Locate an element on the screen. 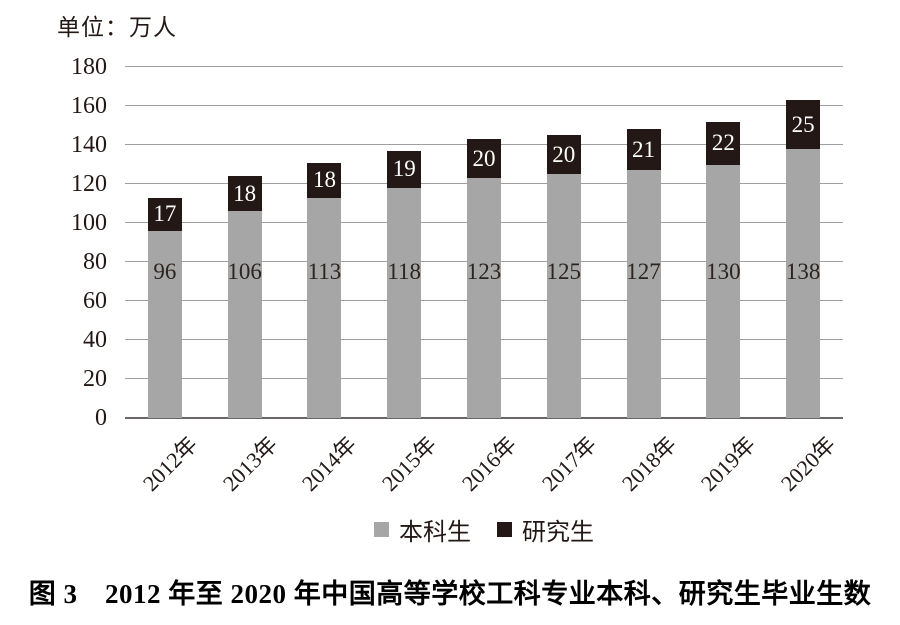  x-axis-line is located at coordinates (484, 418).